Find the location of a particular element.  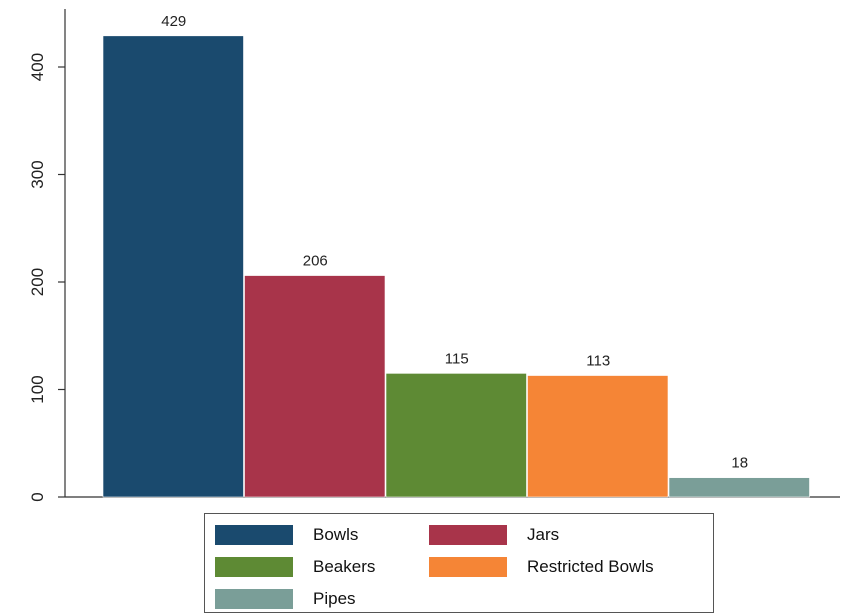

bar-beakers is located at coordinates (456, 435).